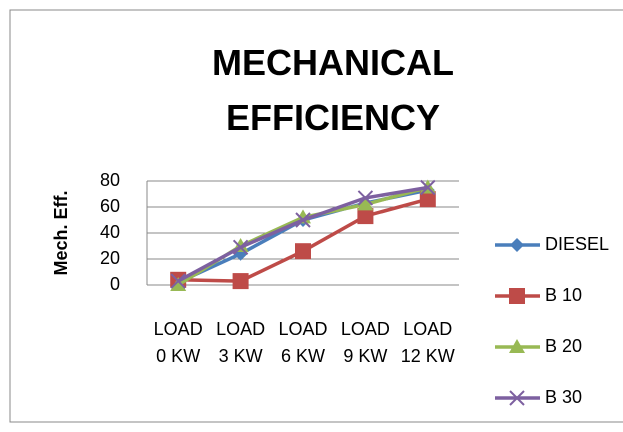 This screenshot has width=623, height=432. What do you see at coordinates (178, 342) in the screenshot?
I see `x-tick-label: LOAD 0 KW` at bounding box center [178, 342].